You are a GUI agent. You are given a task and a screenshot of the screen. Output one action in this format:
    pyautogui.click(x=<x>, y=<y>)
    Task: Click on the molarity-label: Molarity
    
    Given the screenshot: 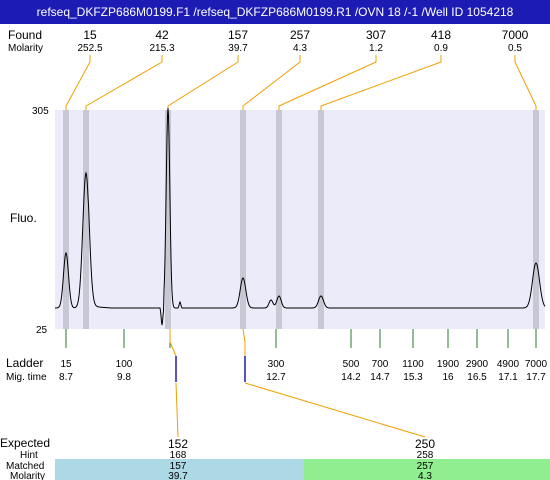 What is the action you would take?
    pyautogui.click(x=25, y=48)
    